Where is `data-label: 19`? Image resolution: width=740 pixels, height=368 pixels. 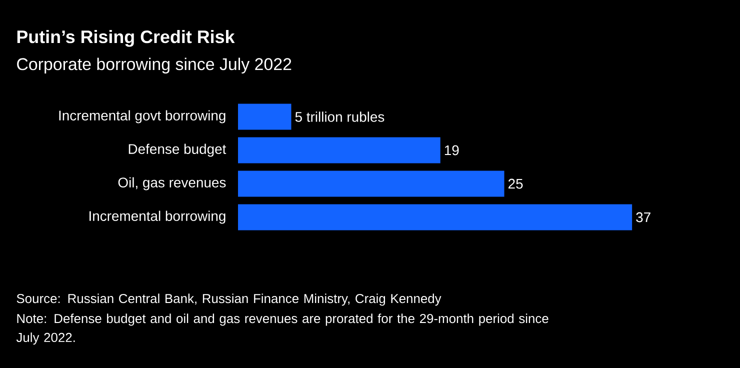 data-label: 19 is located at coordinates (451, 150).